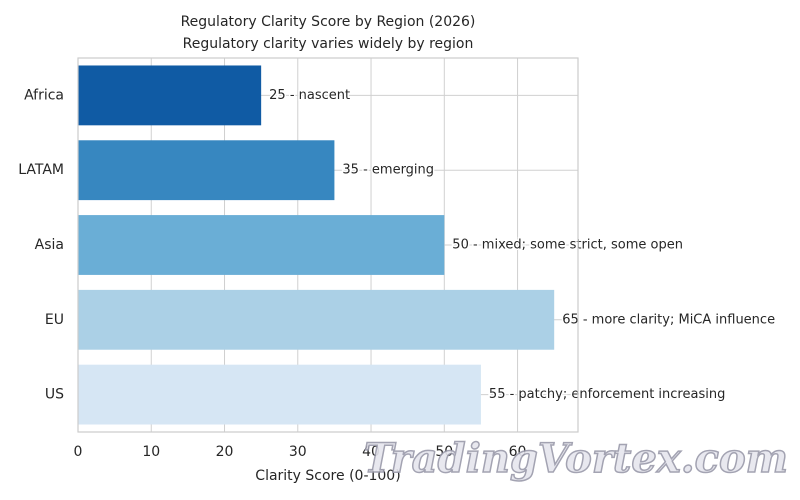  I want to click on y-tick-label: LATAM, so click(41, 170).